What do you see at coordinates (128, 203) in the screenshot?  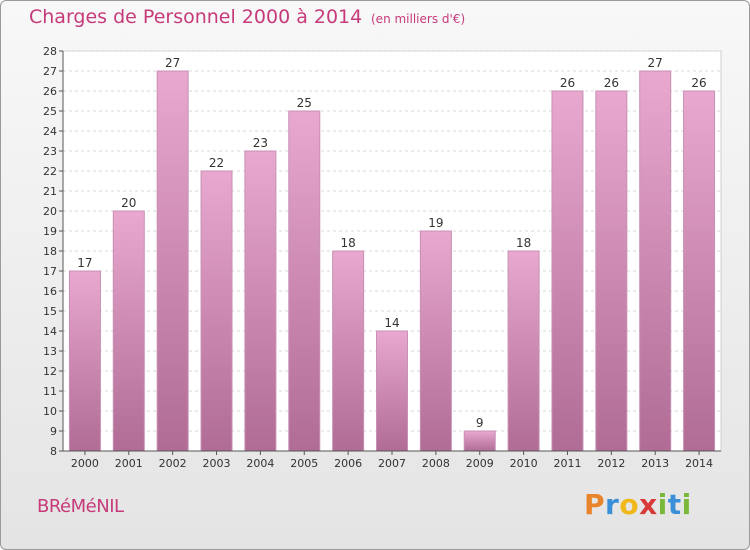 I see `bar-value-label: 20` at bounding box center [128, 203].